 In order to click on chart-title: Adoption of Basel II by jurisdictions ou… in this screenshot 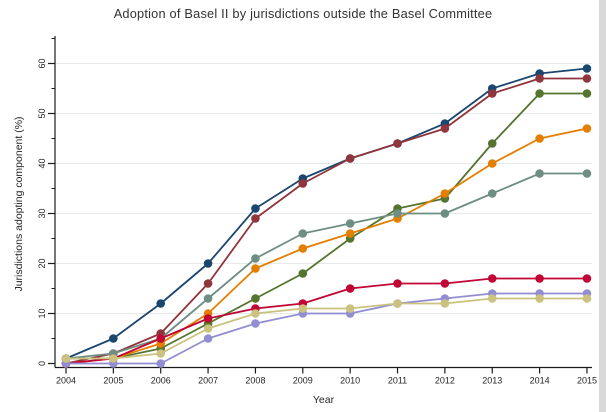, I will do `click(303, 13)`.